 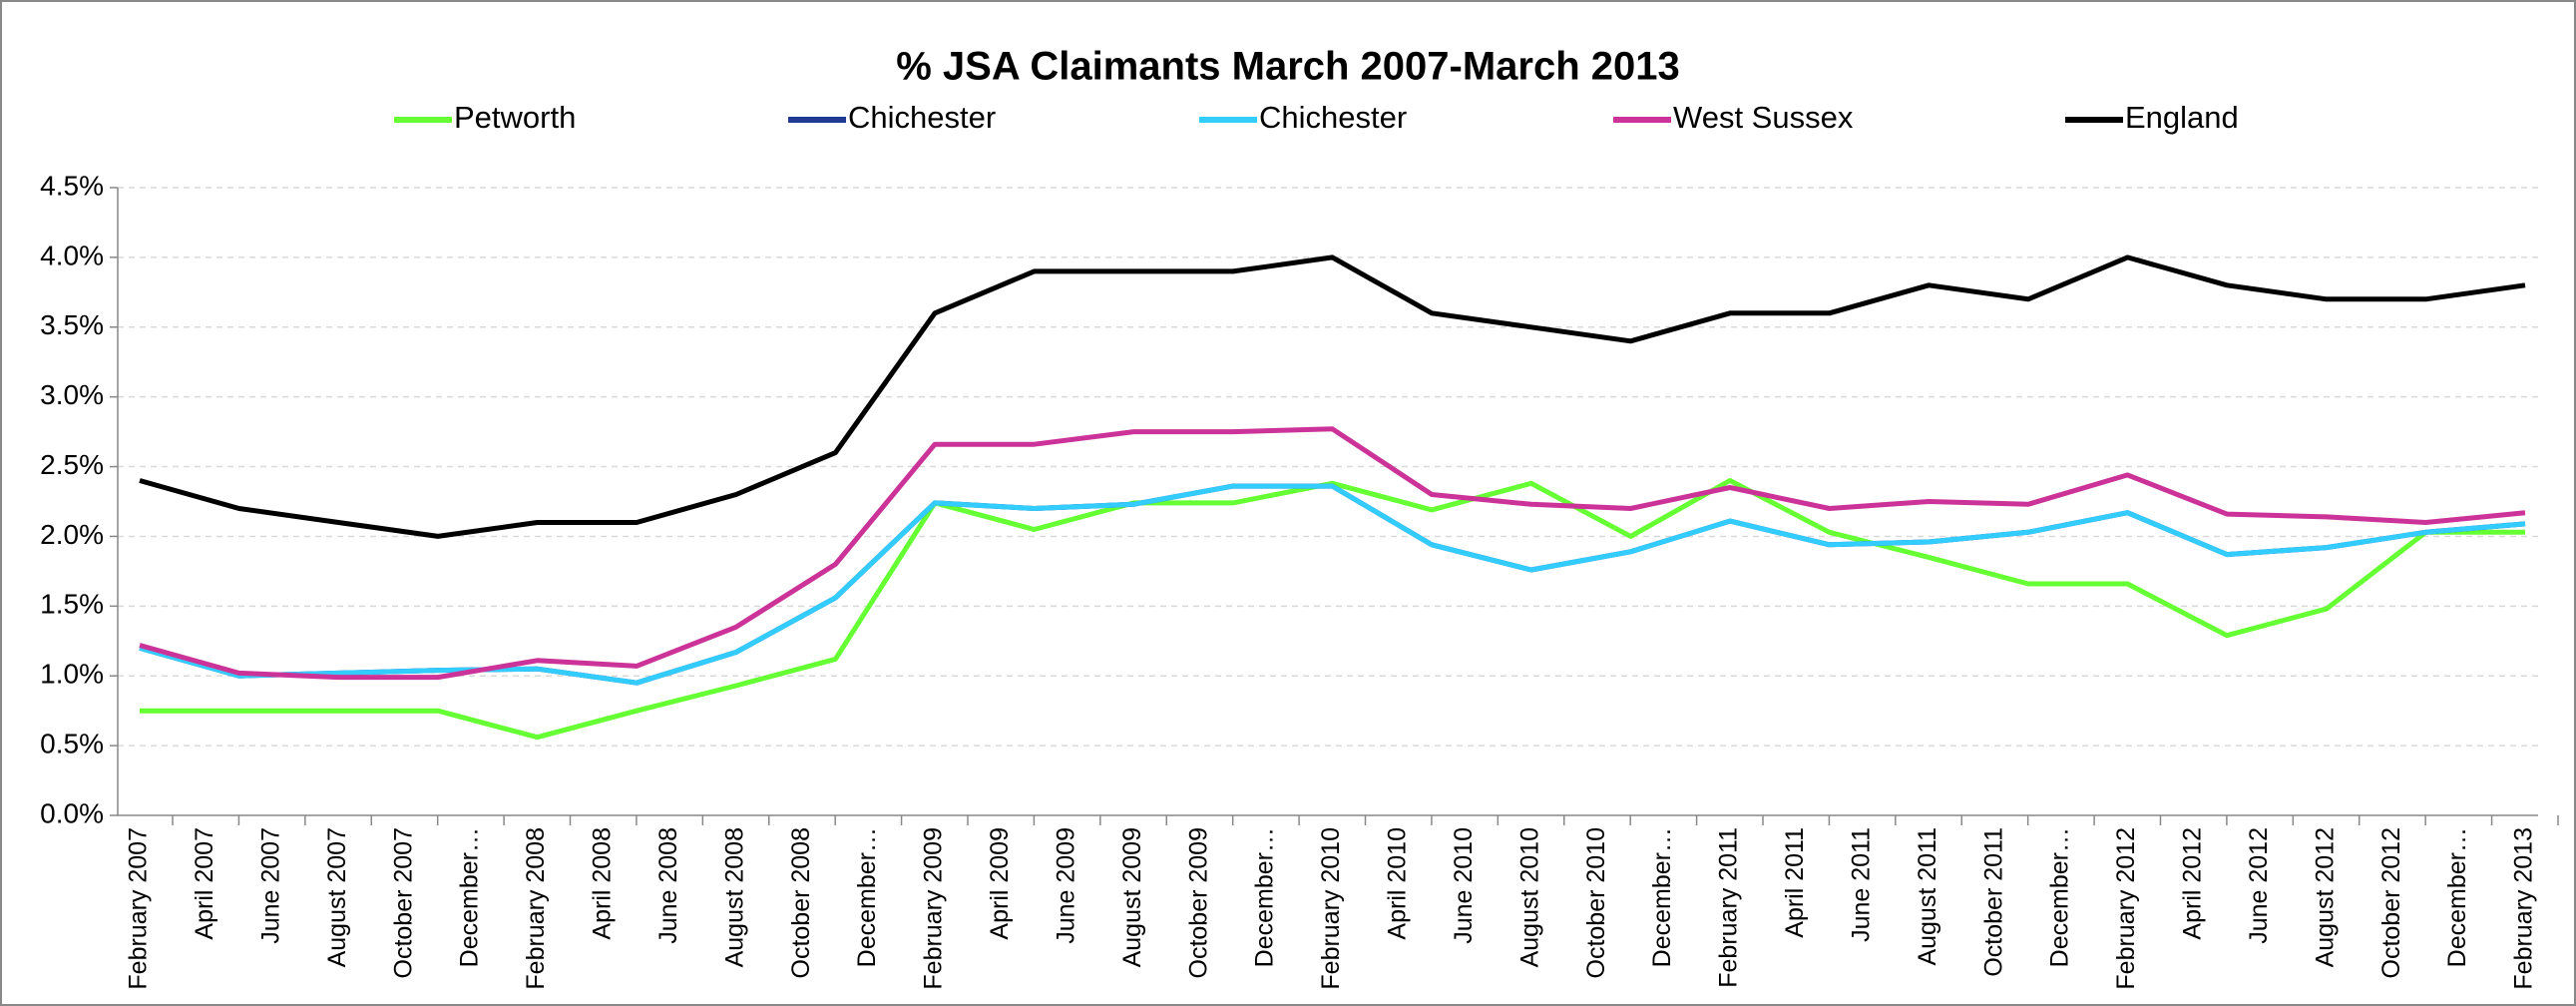 I want to click on y-tick-label: 0.0%, so click(x=72, y=812).